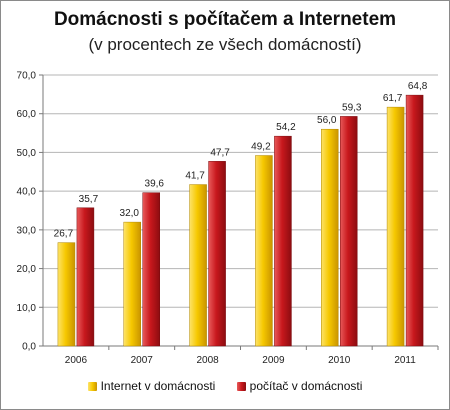  I want to click on y-tick-label: 20,0, so click(27, 269).